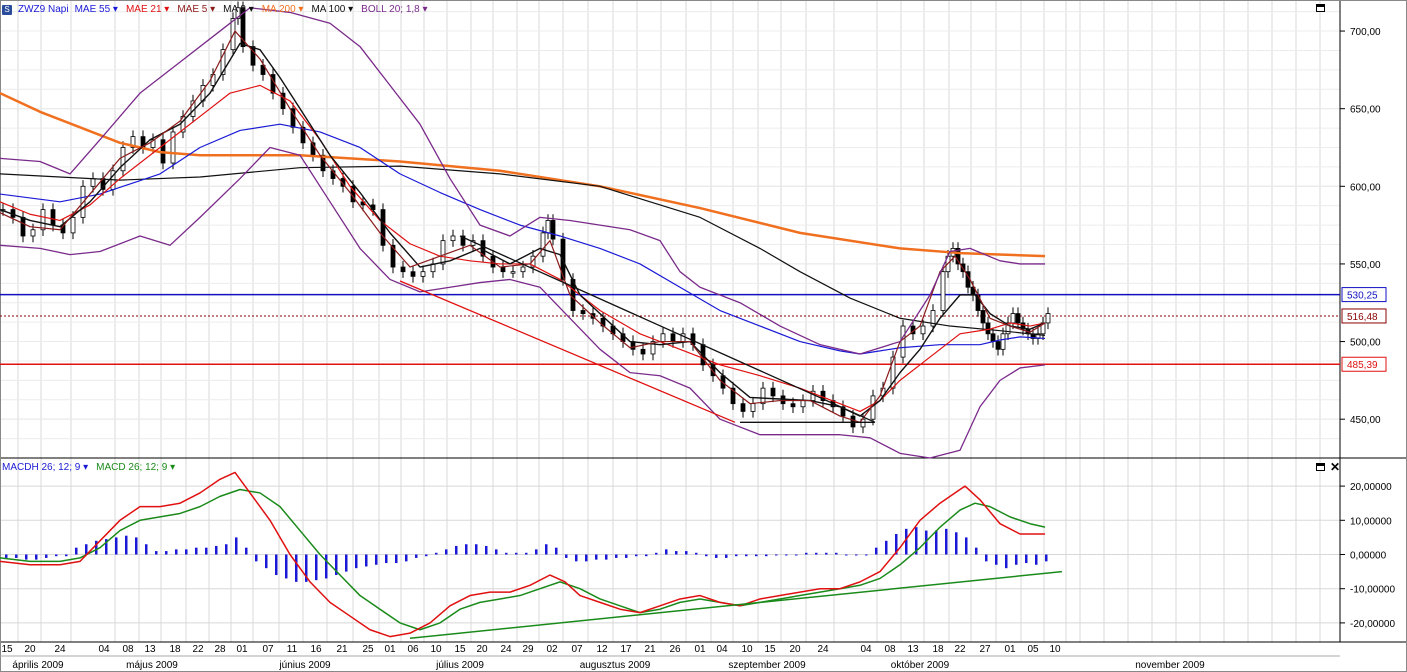 The height and width of the screenshot is (672, 1407). Describe the element at coordinates (152, 665) in the screenshot. I see `x-month-label: május 2009` at that location.